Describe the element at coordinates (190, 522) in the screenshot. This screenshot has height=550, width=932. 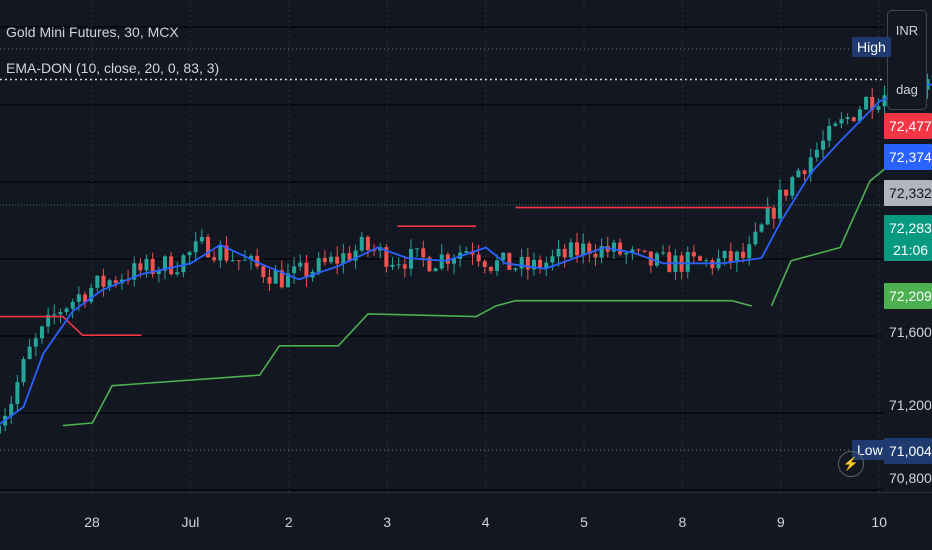
I see `x-tick-label-1: Jul` at that location.